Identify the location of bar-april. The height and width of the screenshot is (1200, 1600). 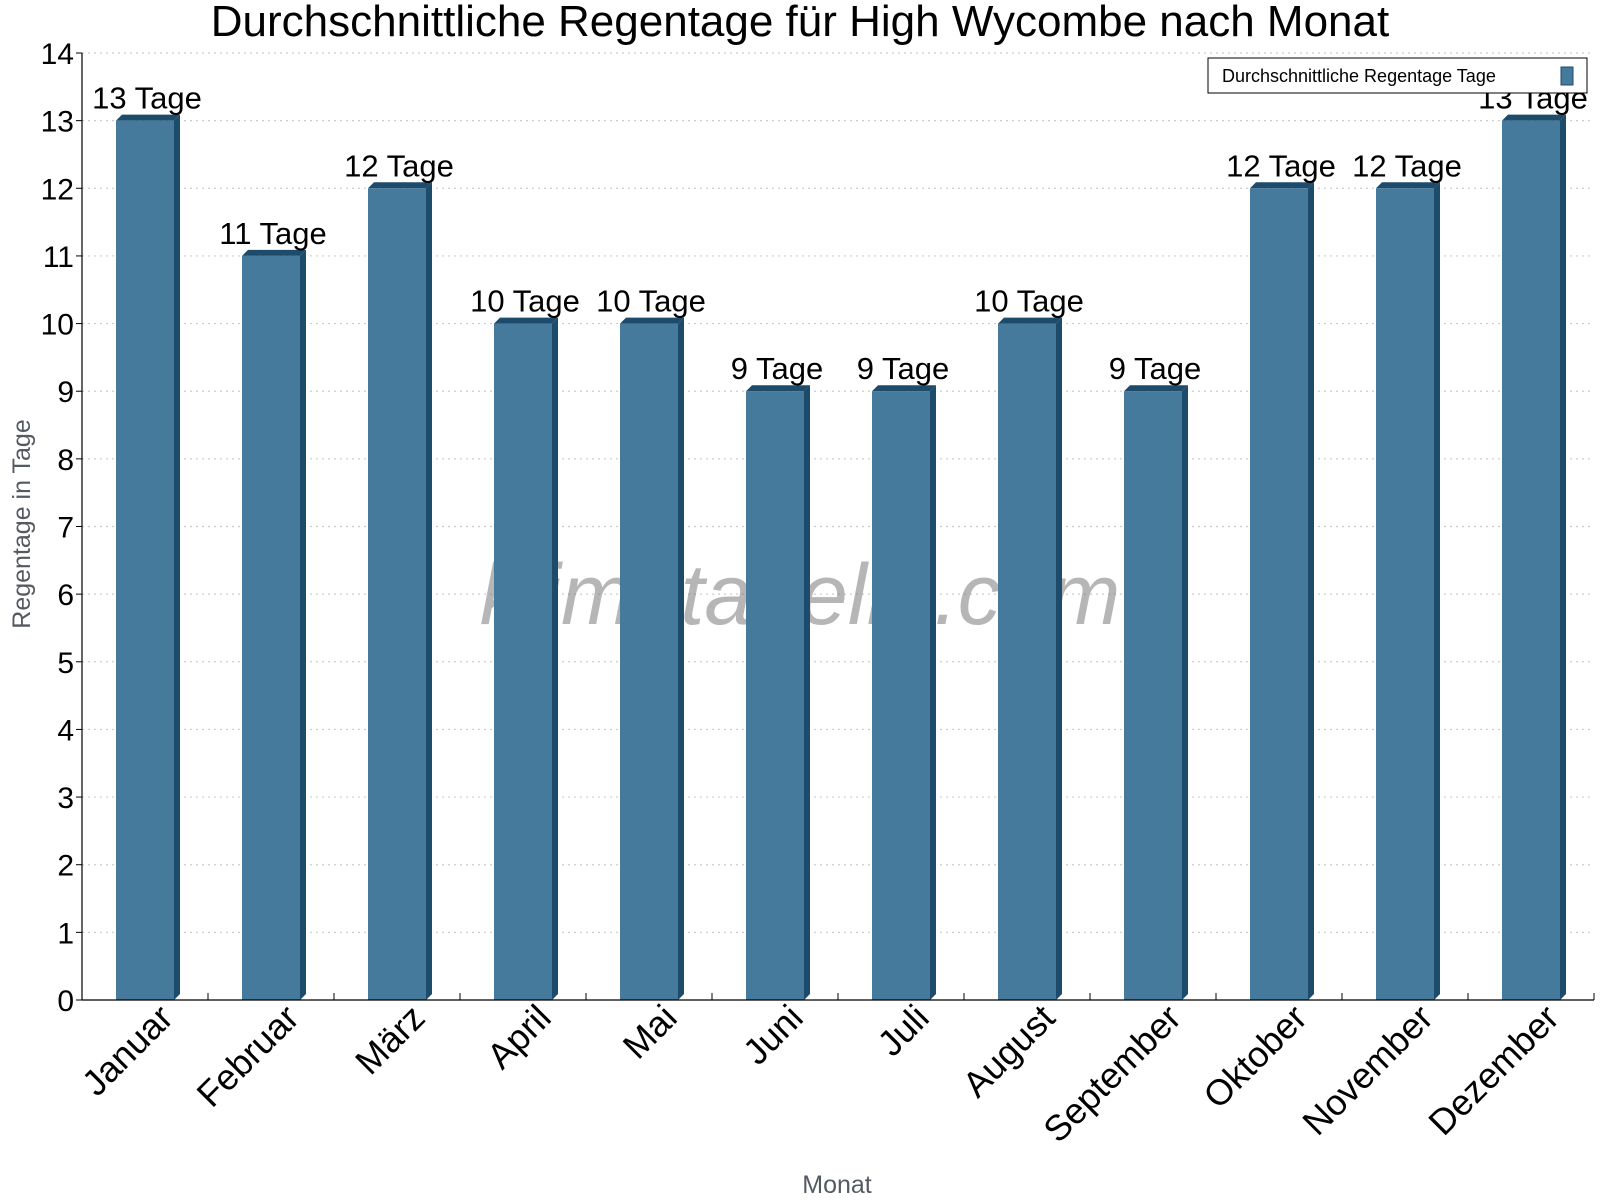
(526, 659).